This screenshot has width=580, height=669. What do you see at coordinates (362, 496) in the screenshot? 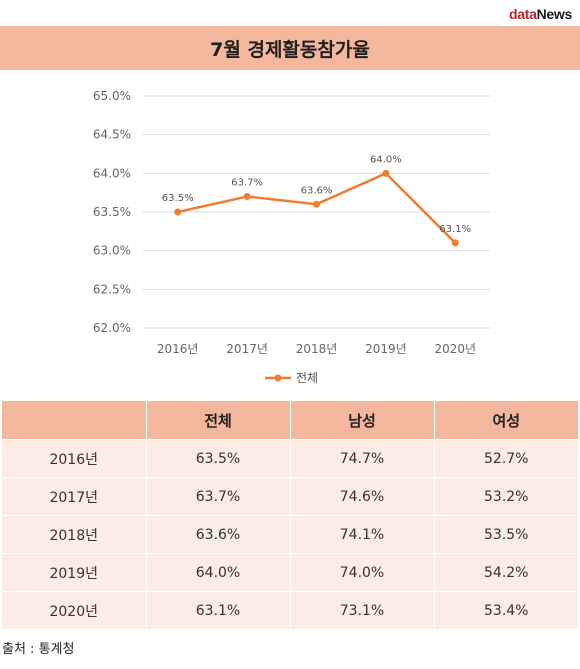
I see `row-male: 74.6%` at bounding box center [362, 496].